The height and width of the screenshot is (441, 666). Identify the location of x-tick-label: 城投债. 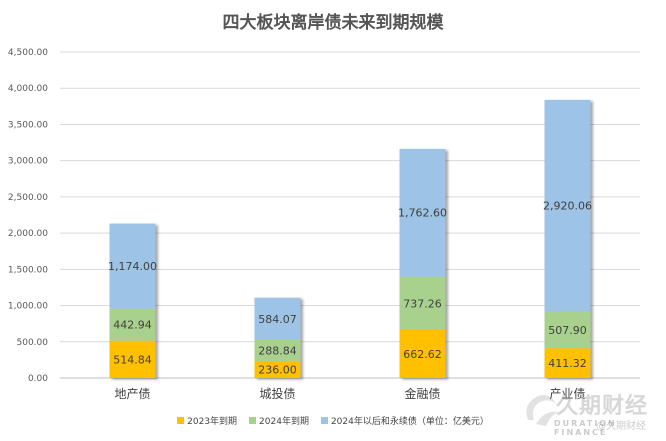
(277, 393).